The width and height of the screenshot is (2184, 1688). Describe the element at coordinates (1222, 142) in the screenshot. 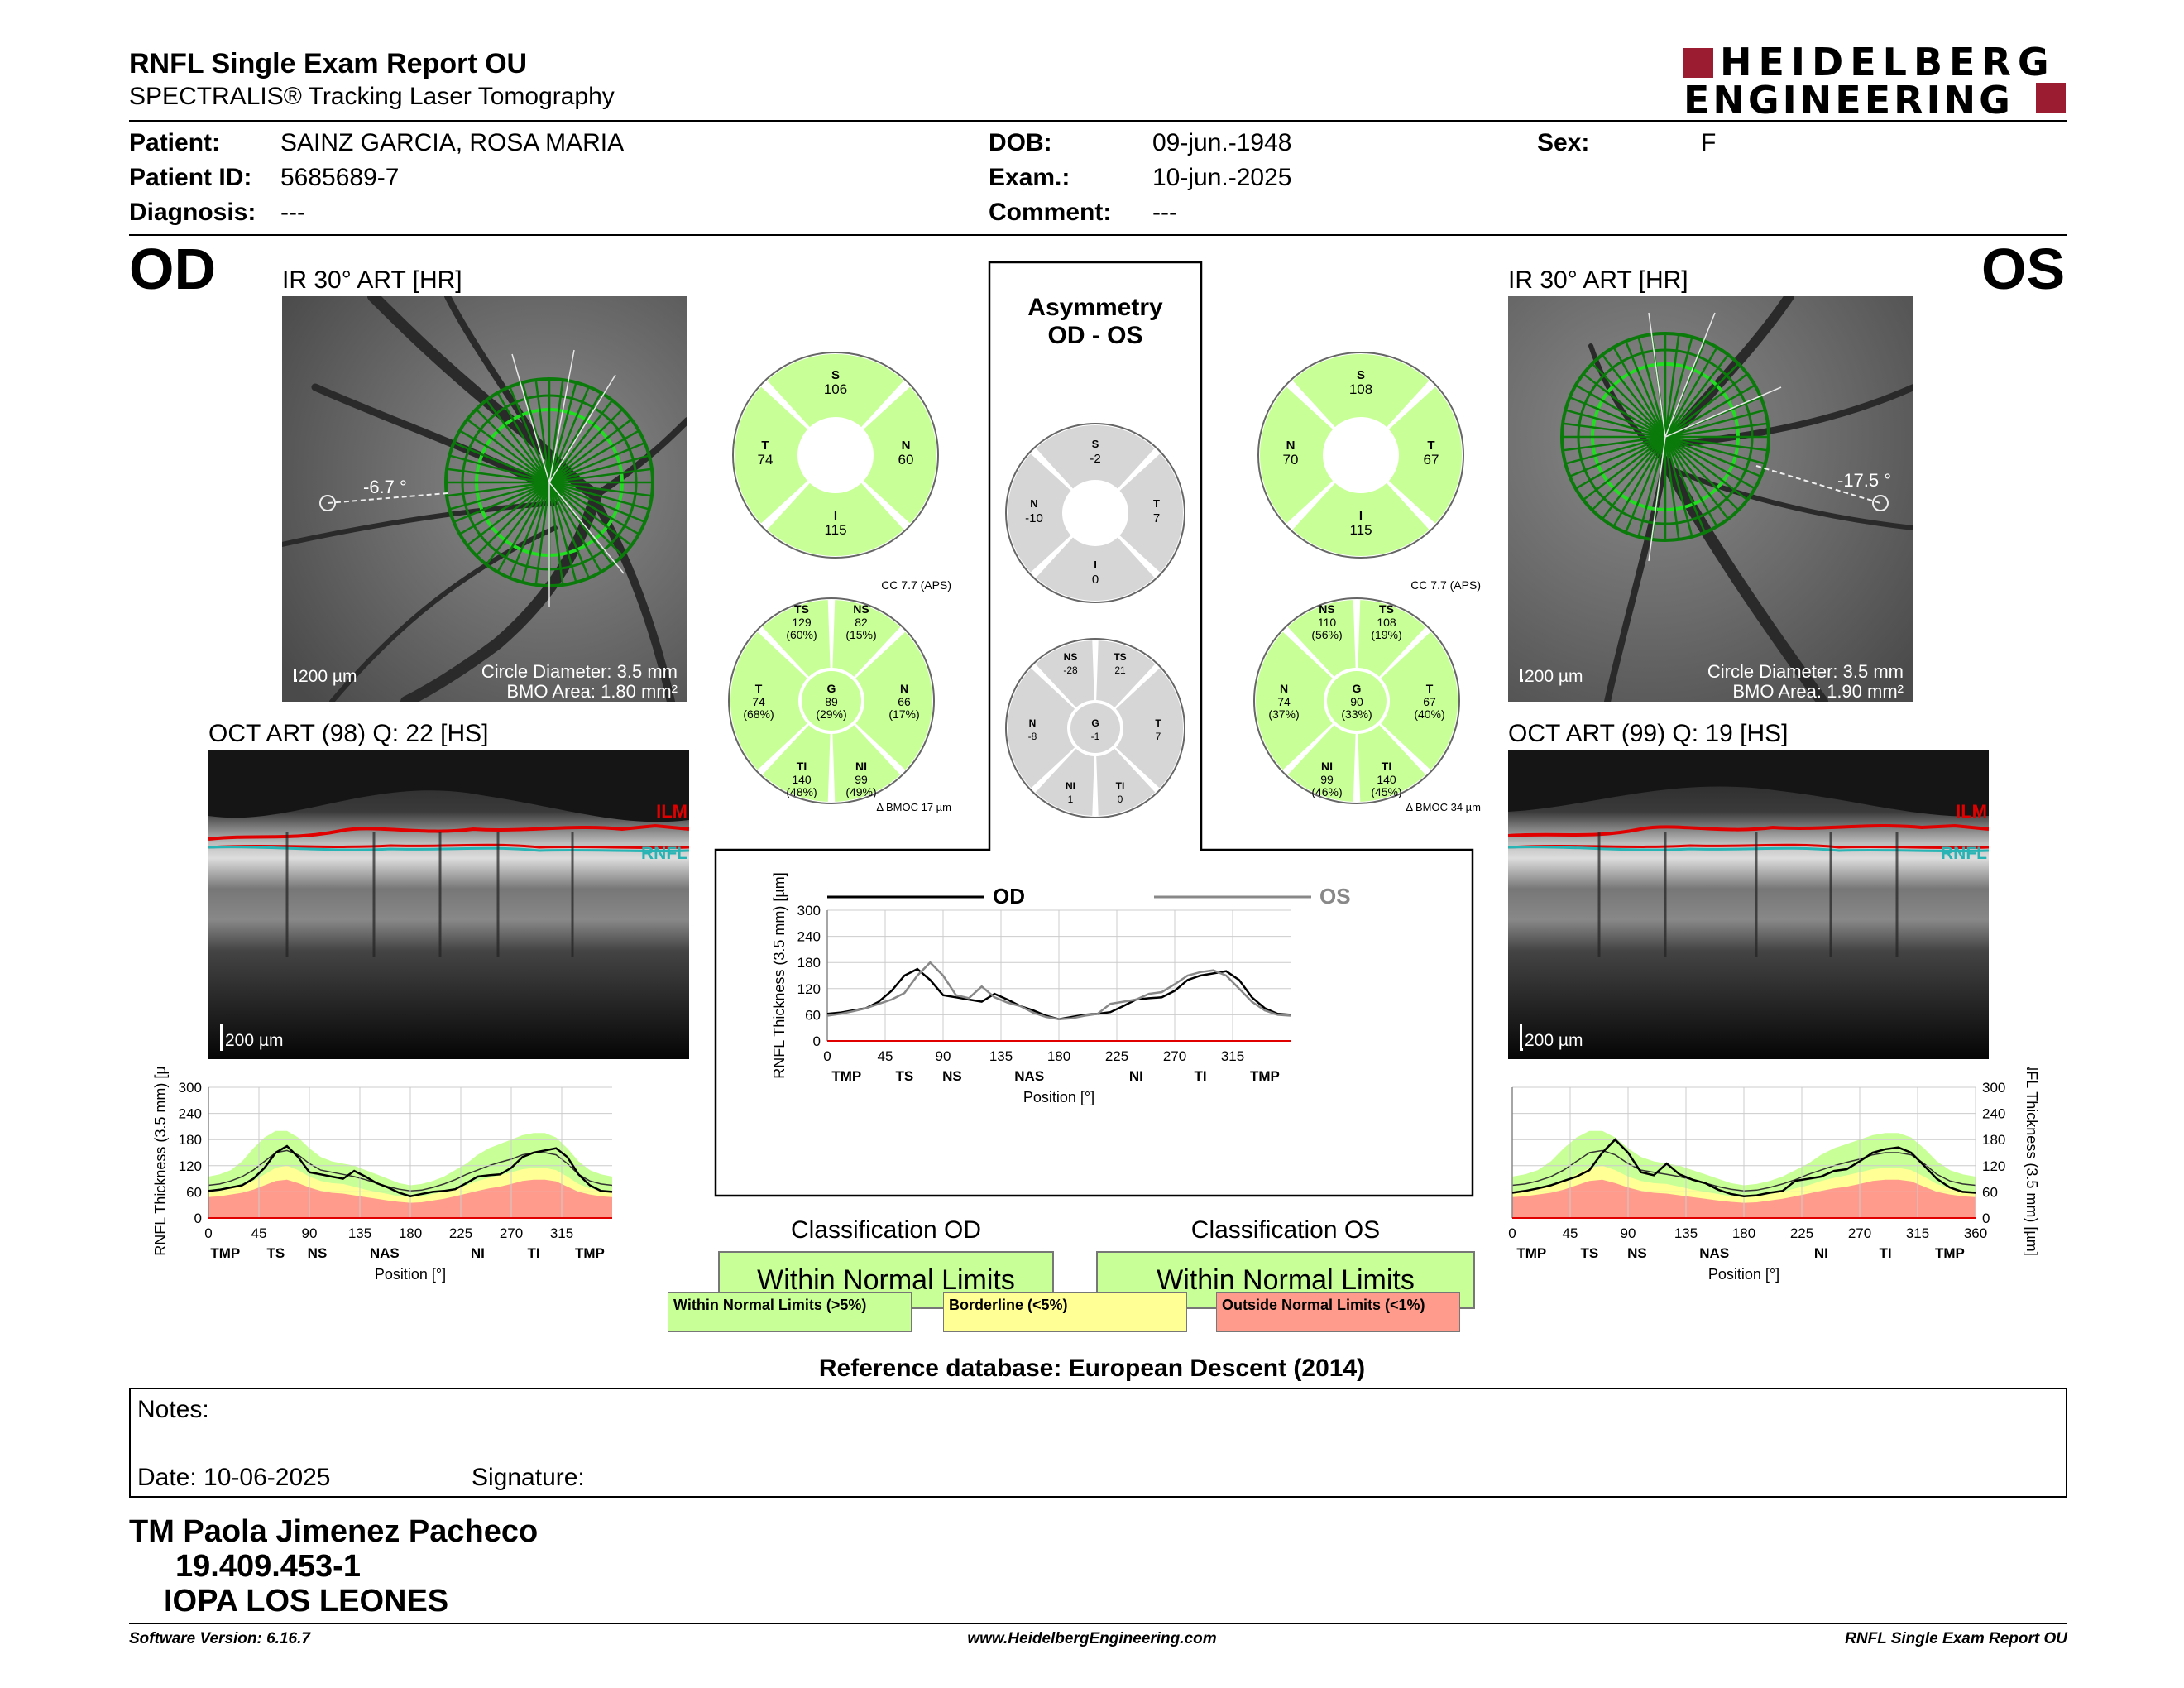

I see `dob-value: 09-jun.-1948` at that location.